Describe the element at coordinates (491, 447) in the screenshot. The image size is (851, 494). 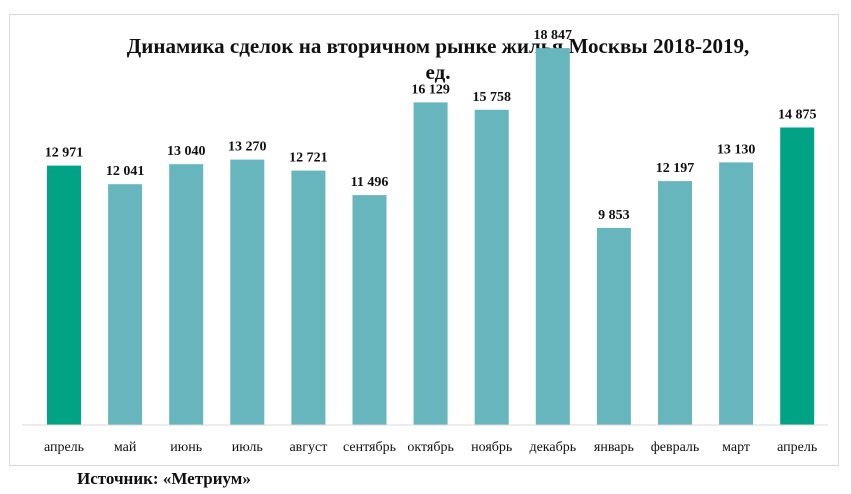
I see `x-tick-label-7: ноябрь` at that location.